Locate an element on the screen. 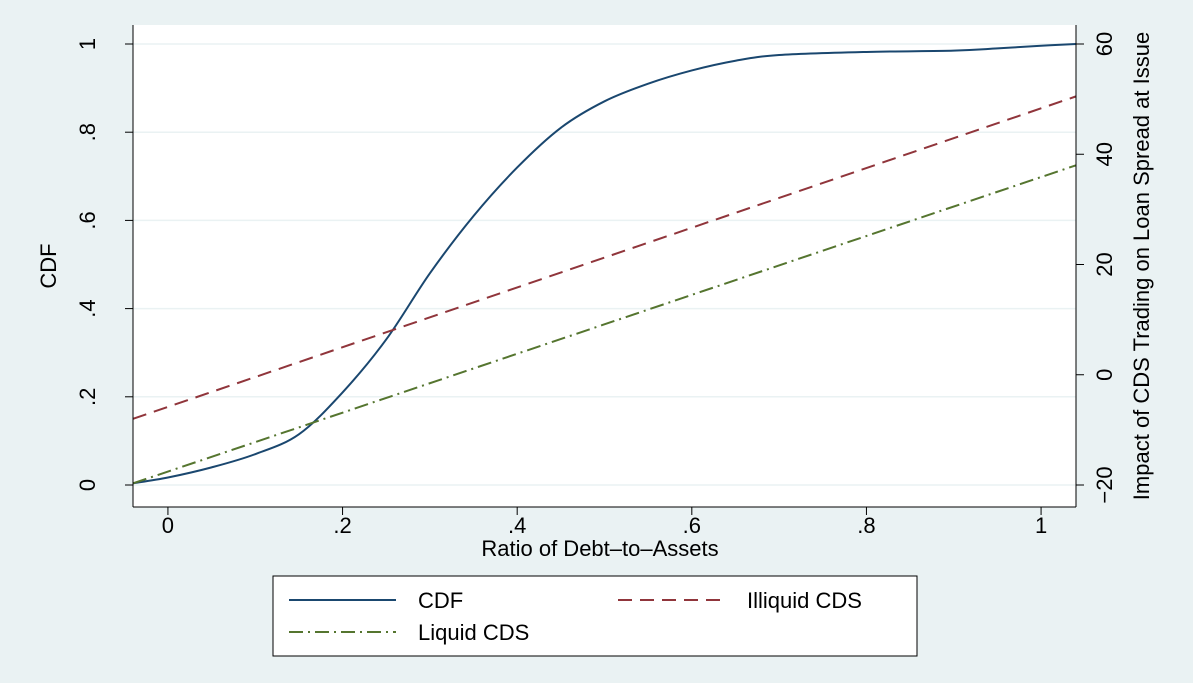 The height and width of the screenshot is (683, 1193). y-right-tick-label: −20 is located at coordinates (1104, 484).